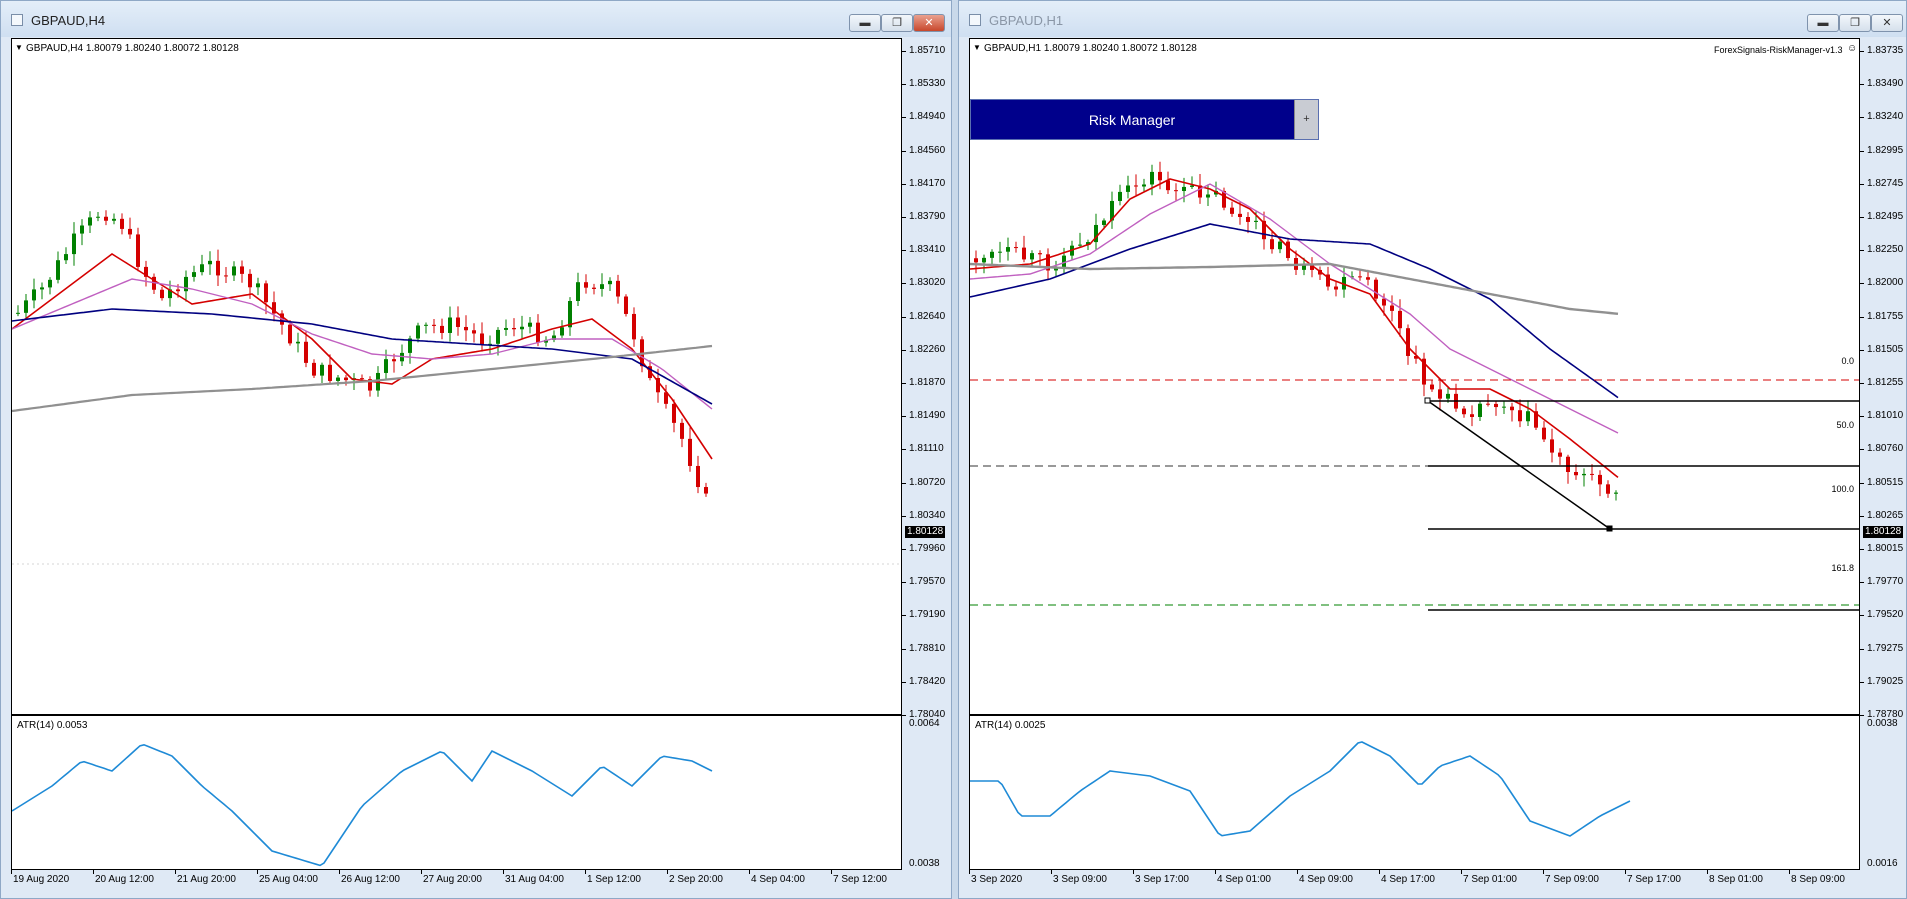 Image resolution: width=1907 pixels, height=899 pixels. I want to click on time-label: 8 Sep 09:00, so click(1818, 879).